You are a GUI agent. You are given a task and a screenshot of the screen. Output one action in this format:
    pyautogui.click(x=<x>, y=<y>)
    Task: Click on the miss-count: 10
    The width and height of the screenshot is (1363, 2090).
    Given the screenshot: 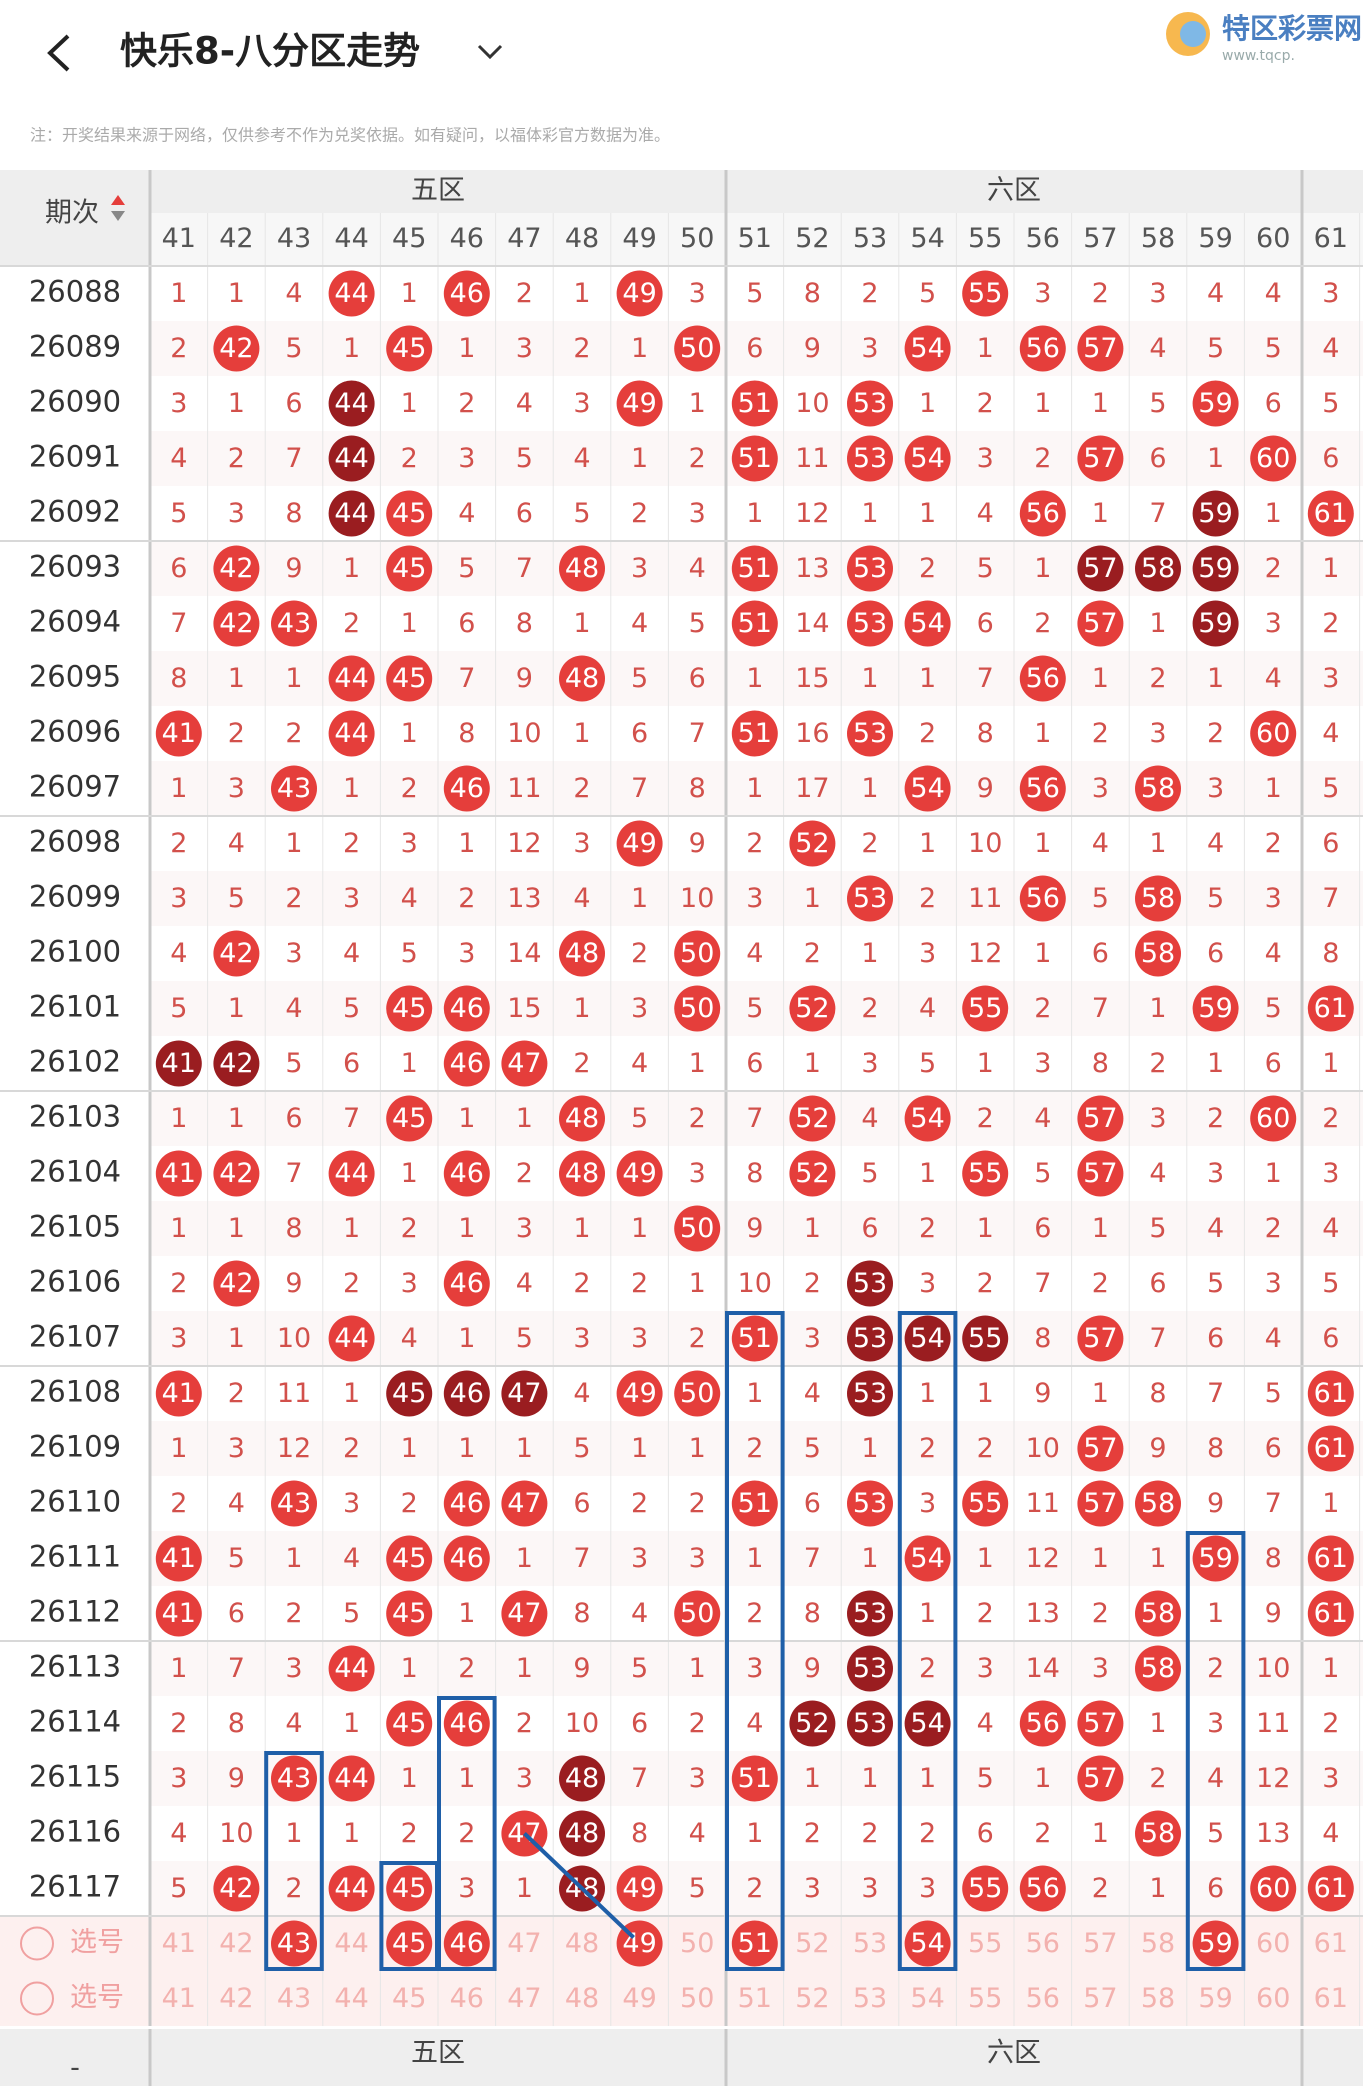 What is the action you would take?
    pyautogui.click(x=582, y=1723)
    